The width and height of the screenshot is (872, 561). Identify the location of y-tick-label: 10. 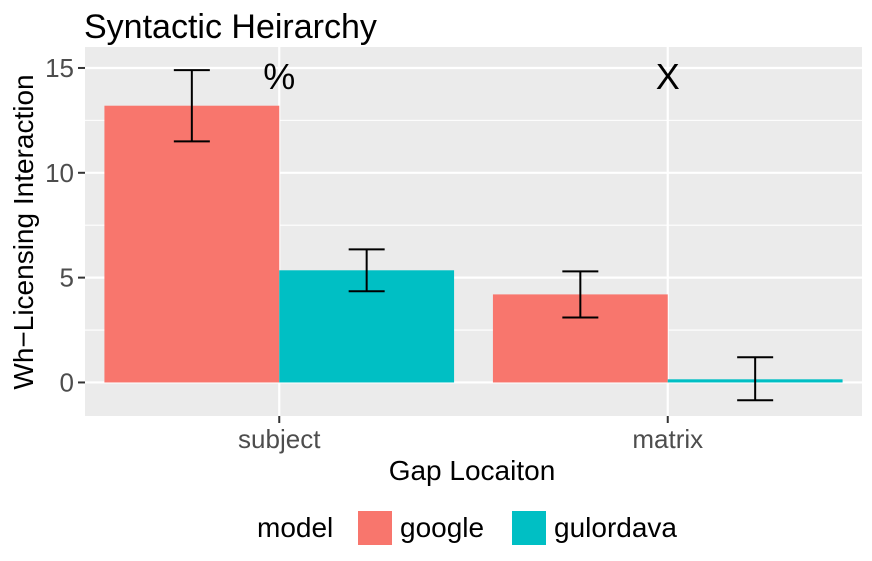
(59, 173).